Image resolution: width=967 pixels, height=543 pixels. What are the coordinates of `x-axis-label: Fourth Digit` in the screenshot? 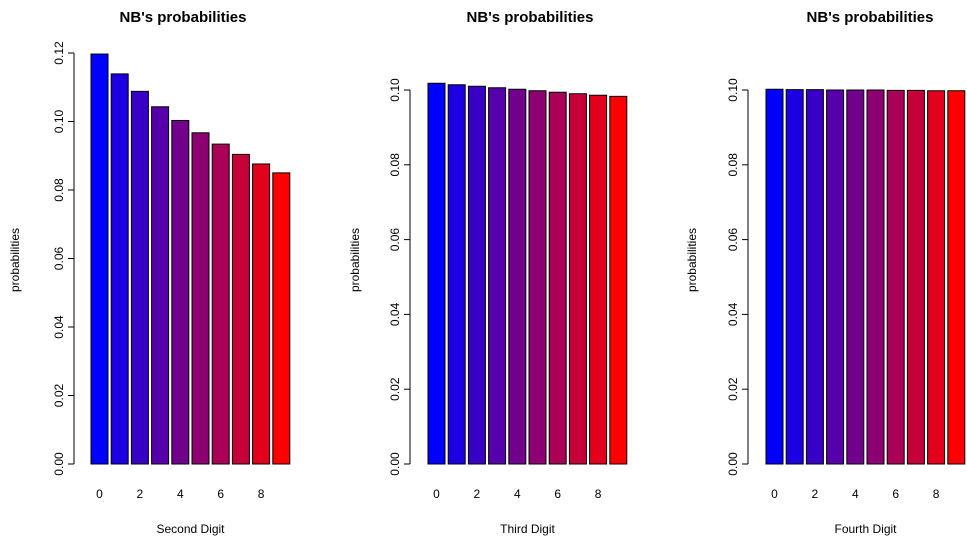 It's located at (865, 529).